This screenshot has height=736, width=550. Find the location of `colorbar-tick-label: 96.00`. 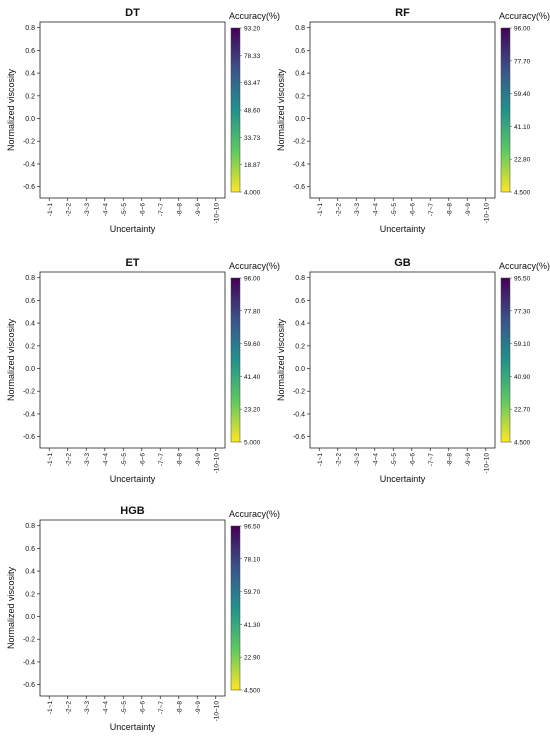

colorbar-tick-label: 96.00 is located at coordinates (252, 279).